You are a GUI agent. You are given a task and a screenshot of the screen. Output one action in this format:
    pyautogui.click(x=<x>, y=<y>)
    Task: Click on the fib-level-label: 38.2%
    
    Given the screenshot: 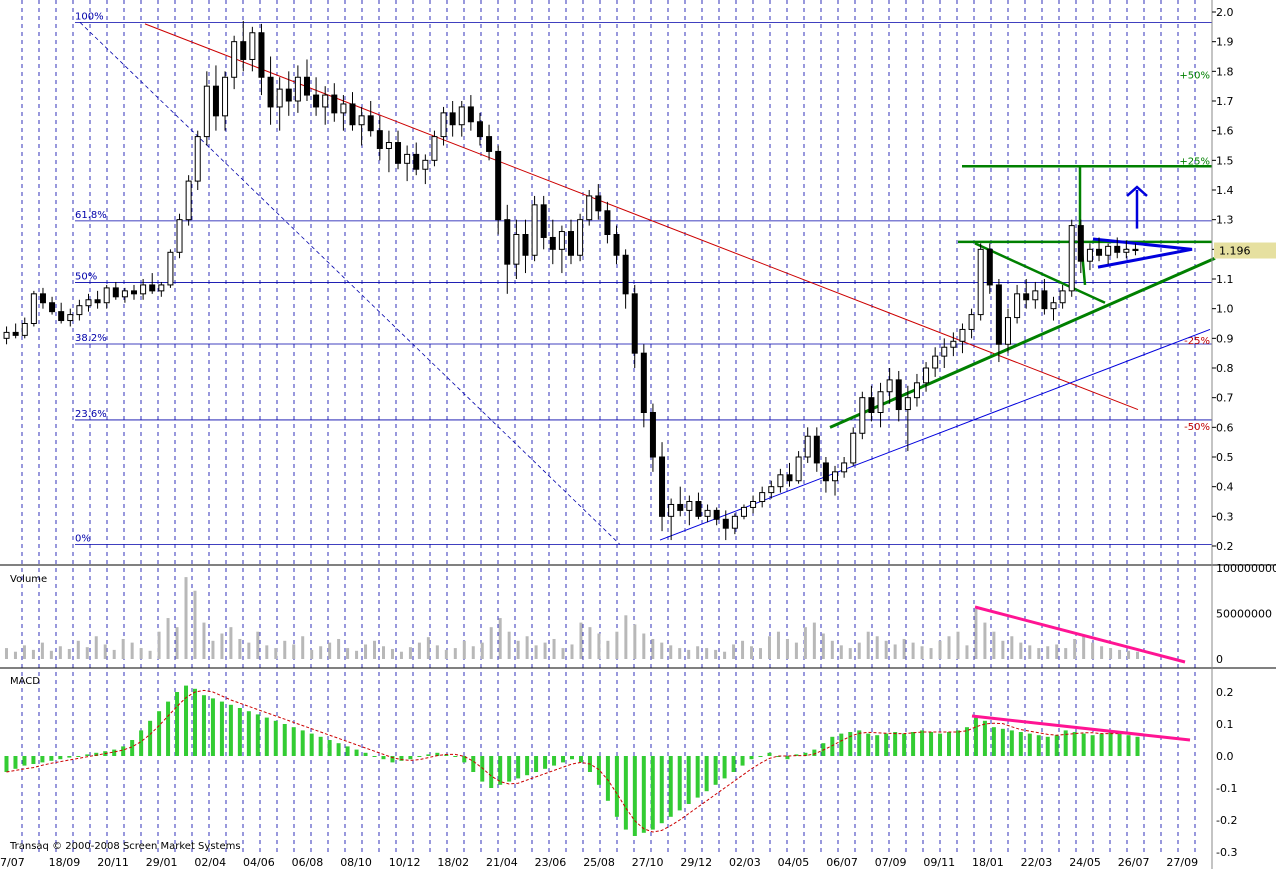 What is the action you would take?
    pyautogui.click(x=91, y=338)
    